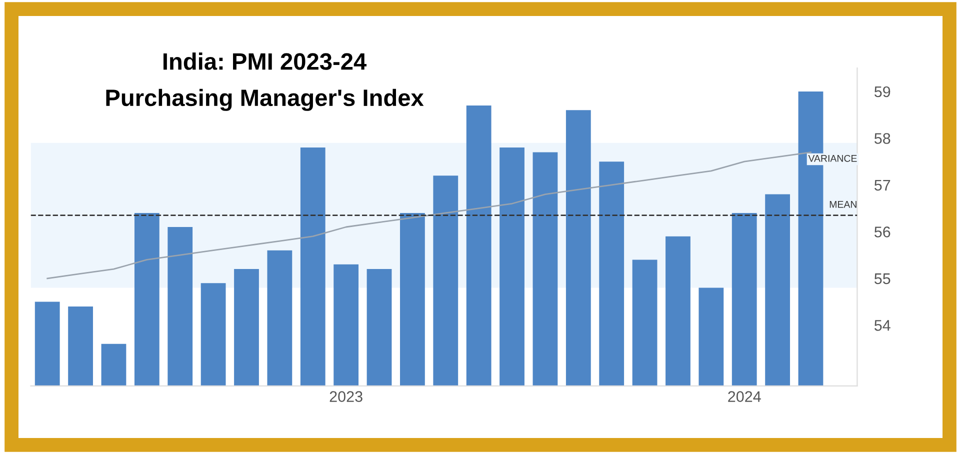 This screenshot has width=961, height=454. Describe the element at coordinates (744, 396) in the screenshot. I see `x-tick-label: 2024` at that location.